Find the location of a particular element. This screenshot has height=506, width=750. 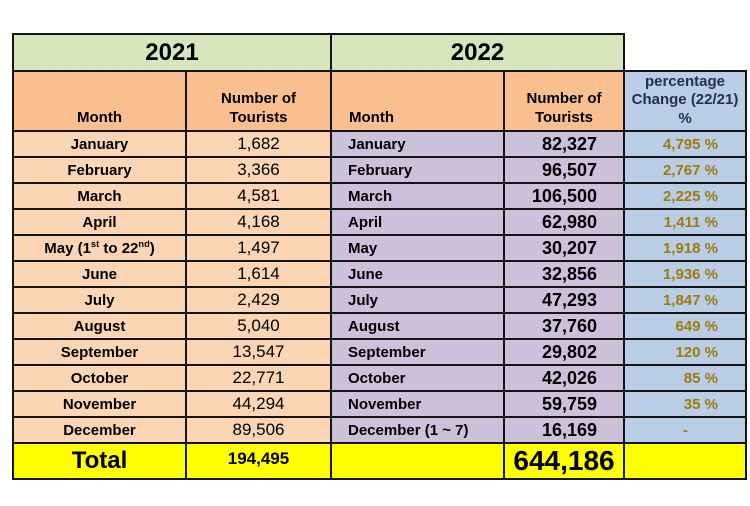

total-row: Total 194,495 644,186 is located at coordinates (379, 461).